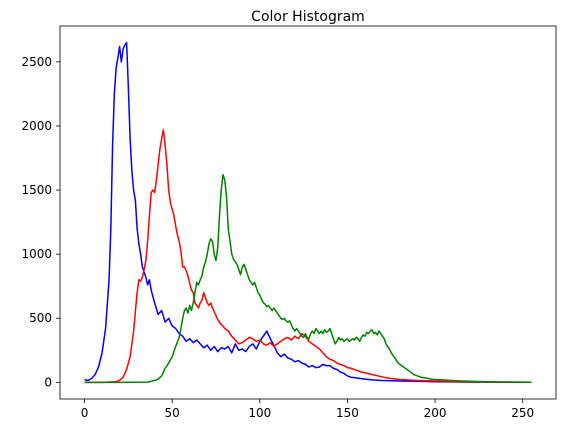 The height and width of the screenshot is (433, 561). What do you see at coordinates (40, 222) in the screenshot?
I see `y-axis: 0 500 1000 1500 2000 2500` at bounding box center [40, 222].